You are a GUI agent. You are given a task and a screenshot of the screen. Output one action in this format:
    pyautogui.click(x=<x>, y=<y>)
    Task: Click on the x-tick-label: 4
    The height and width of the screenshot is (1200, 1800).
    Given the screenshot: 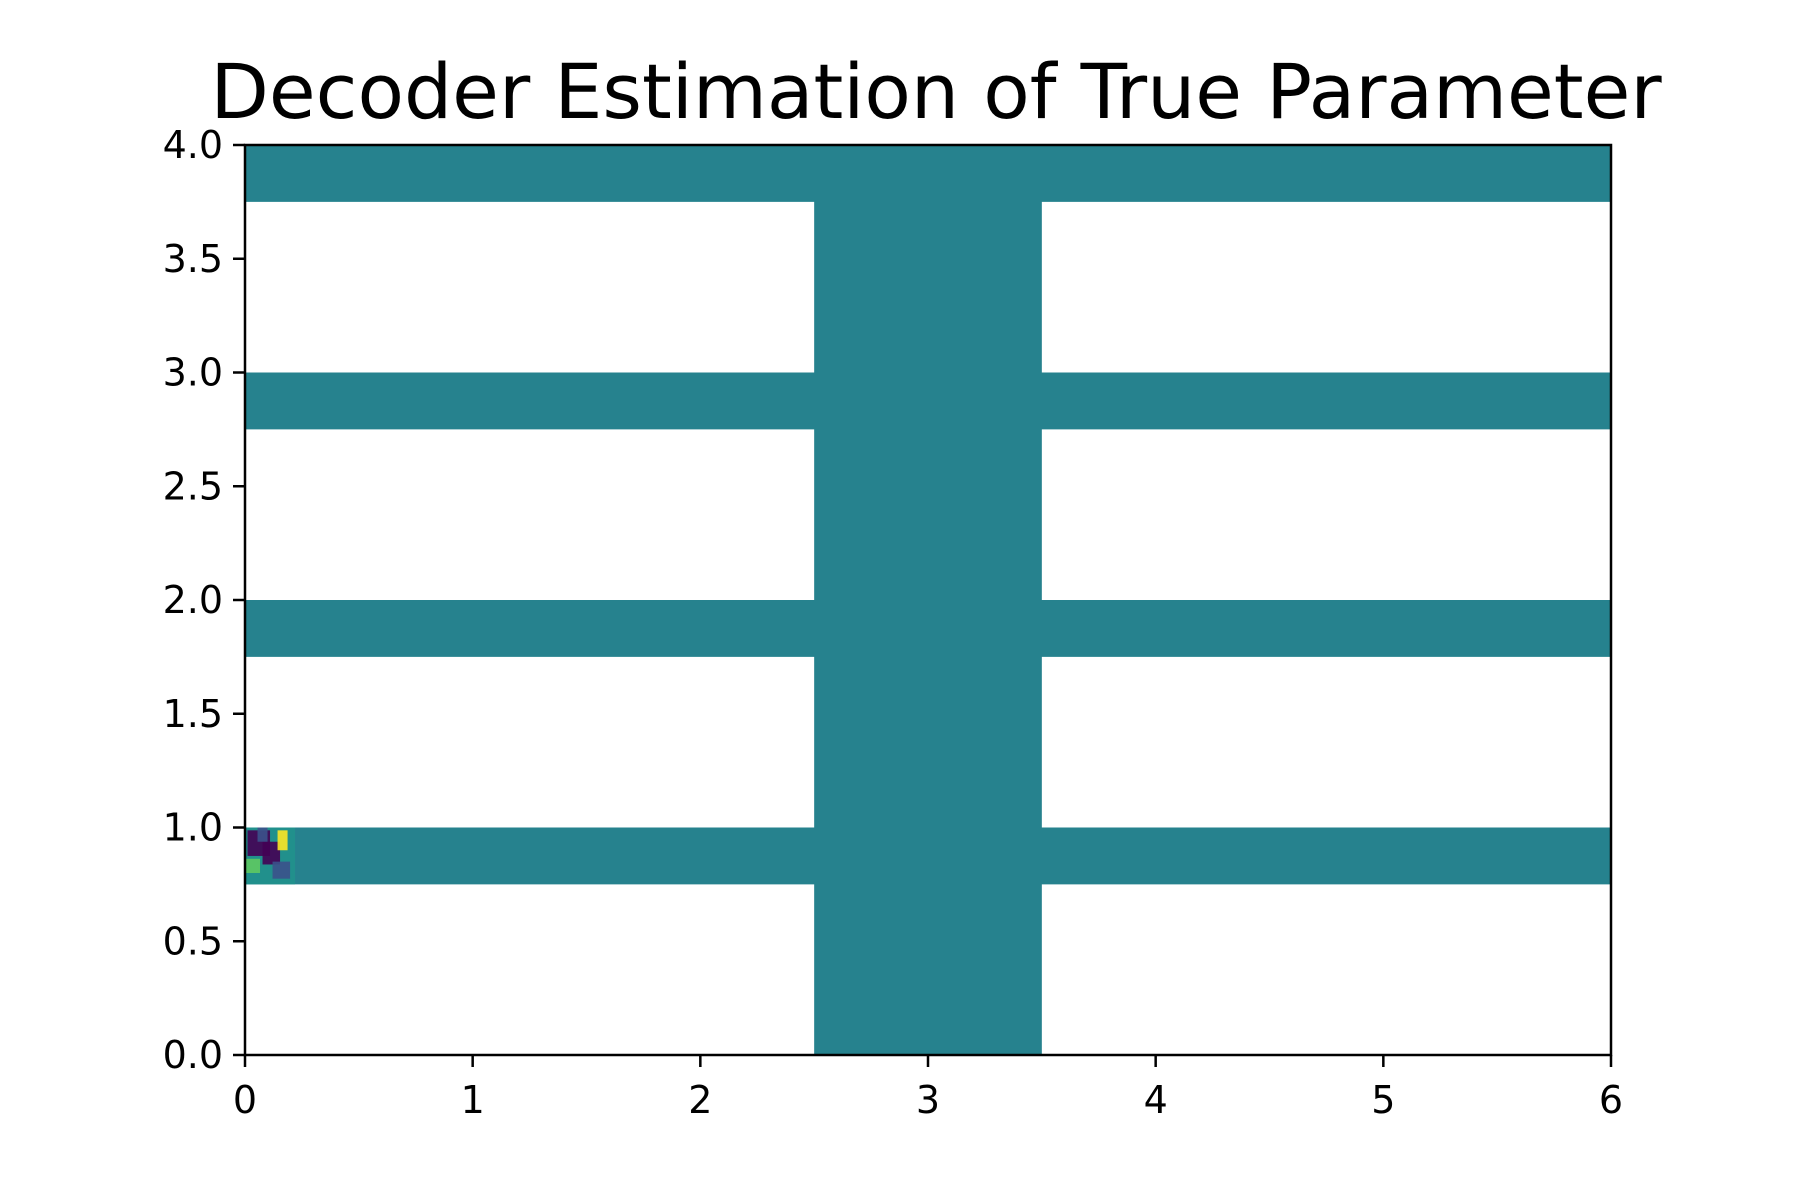 What is the action you would take?
    pyautogui.click(x=1156, y=1100)
    